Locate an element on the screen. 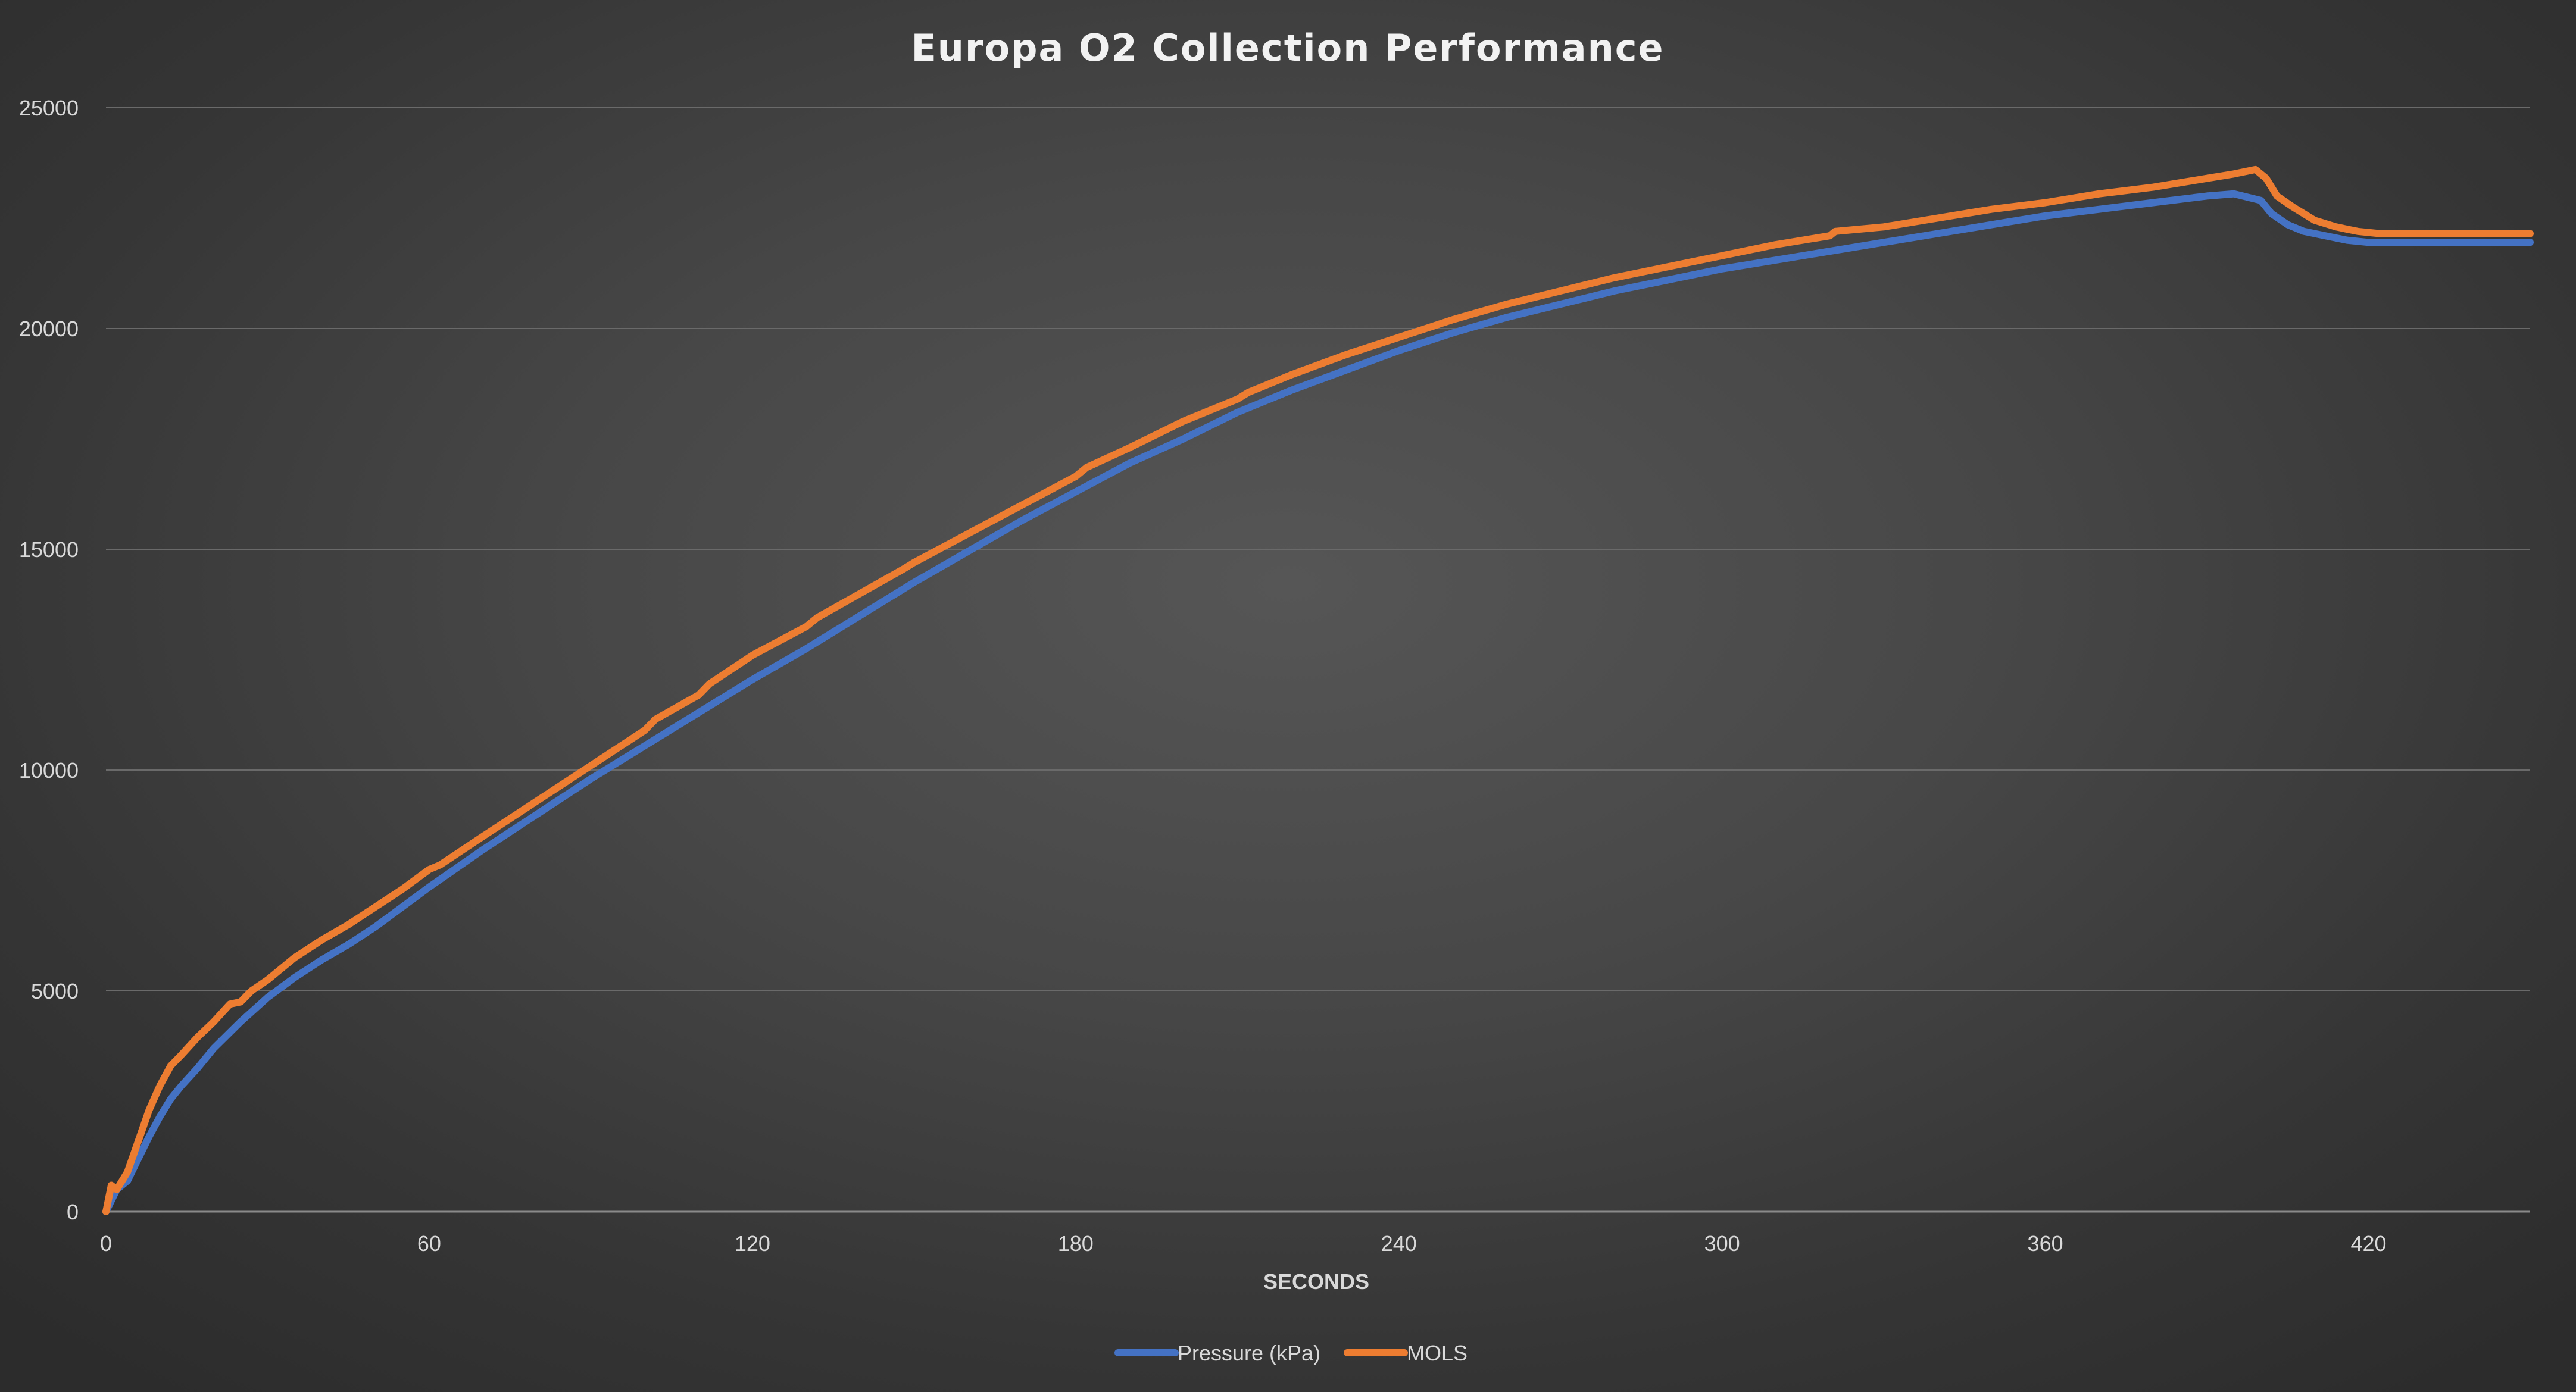 This screenshot has width=2576, height=1392. y-tick-label: 10000 is located at coordinates (49, 770).